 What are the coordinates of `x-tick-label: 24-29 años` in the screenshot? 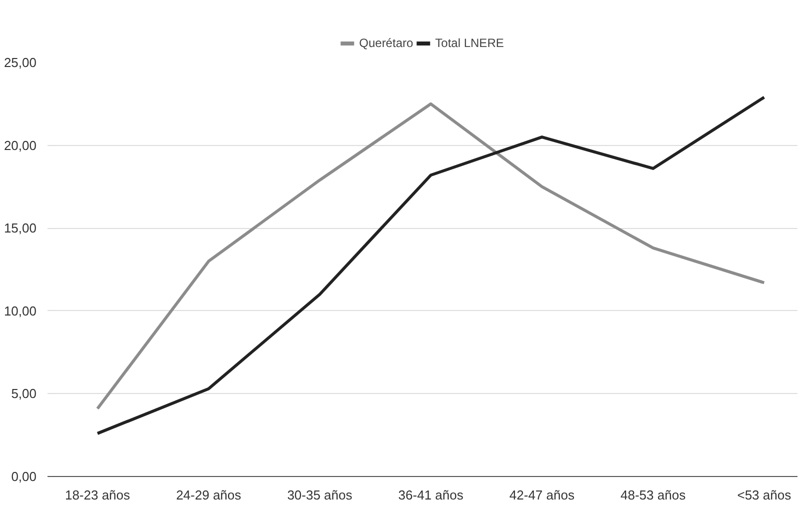 It's located at (209, 495).